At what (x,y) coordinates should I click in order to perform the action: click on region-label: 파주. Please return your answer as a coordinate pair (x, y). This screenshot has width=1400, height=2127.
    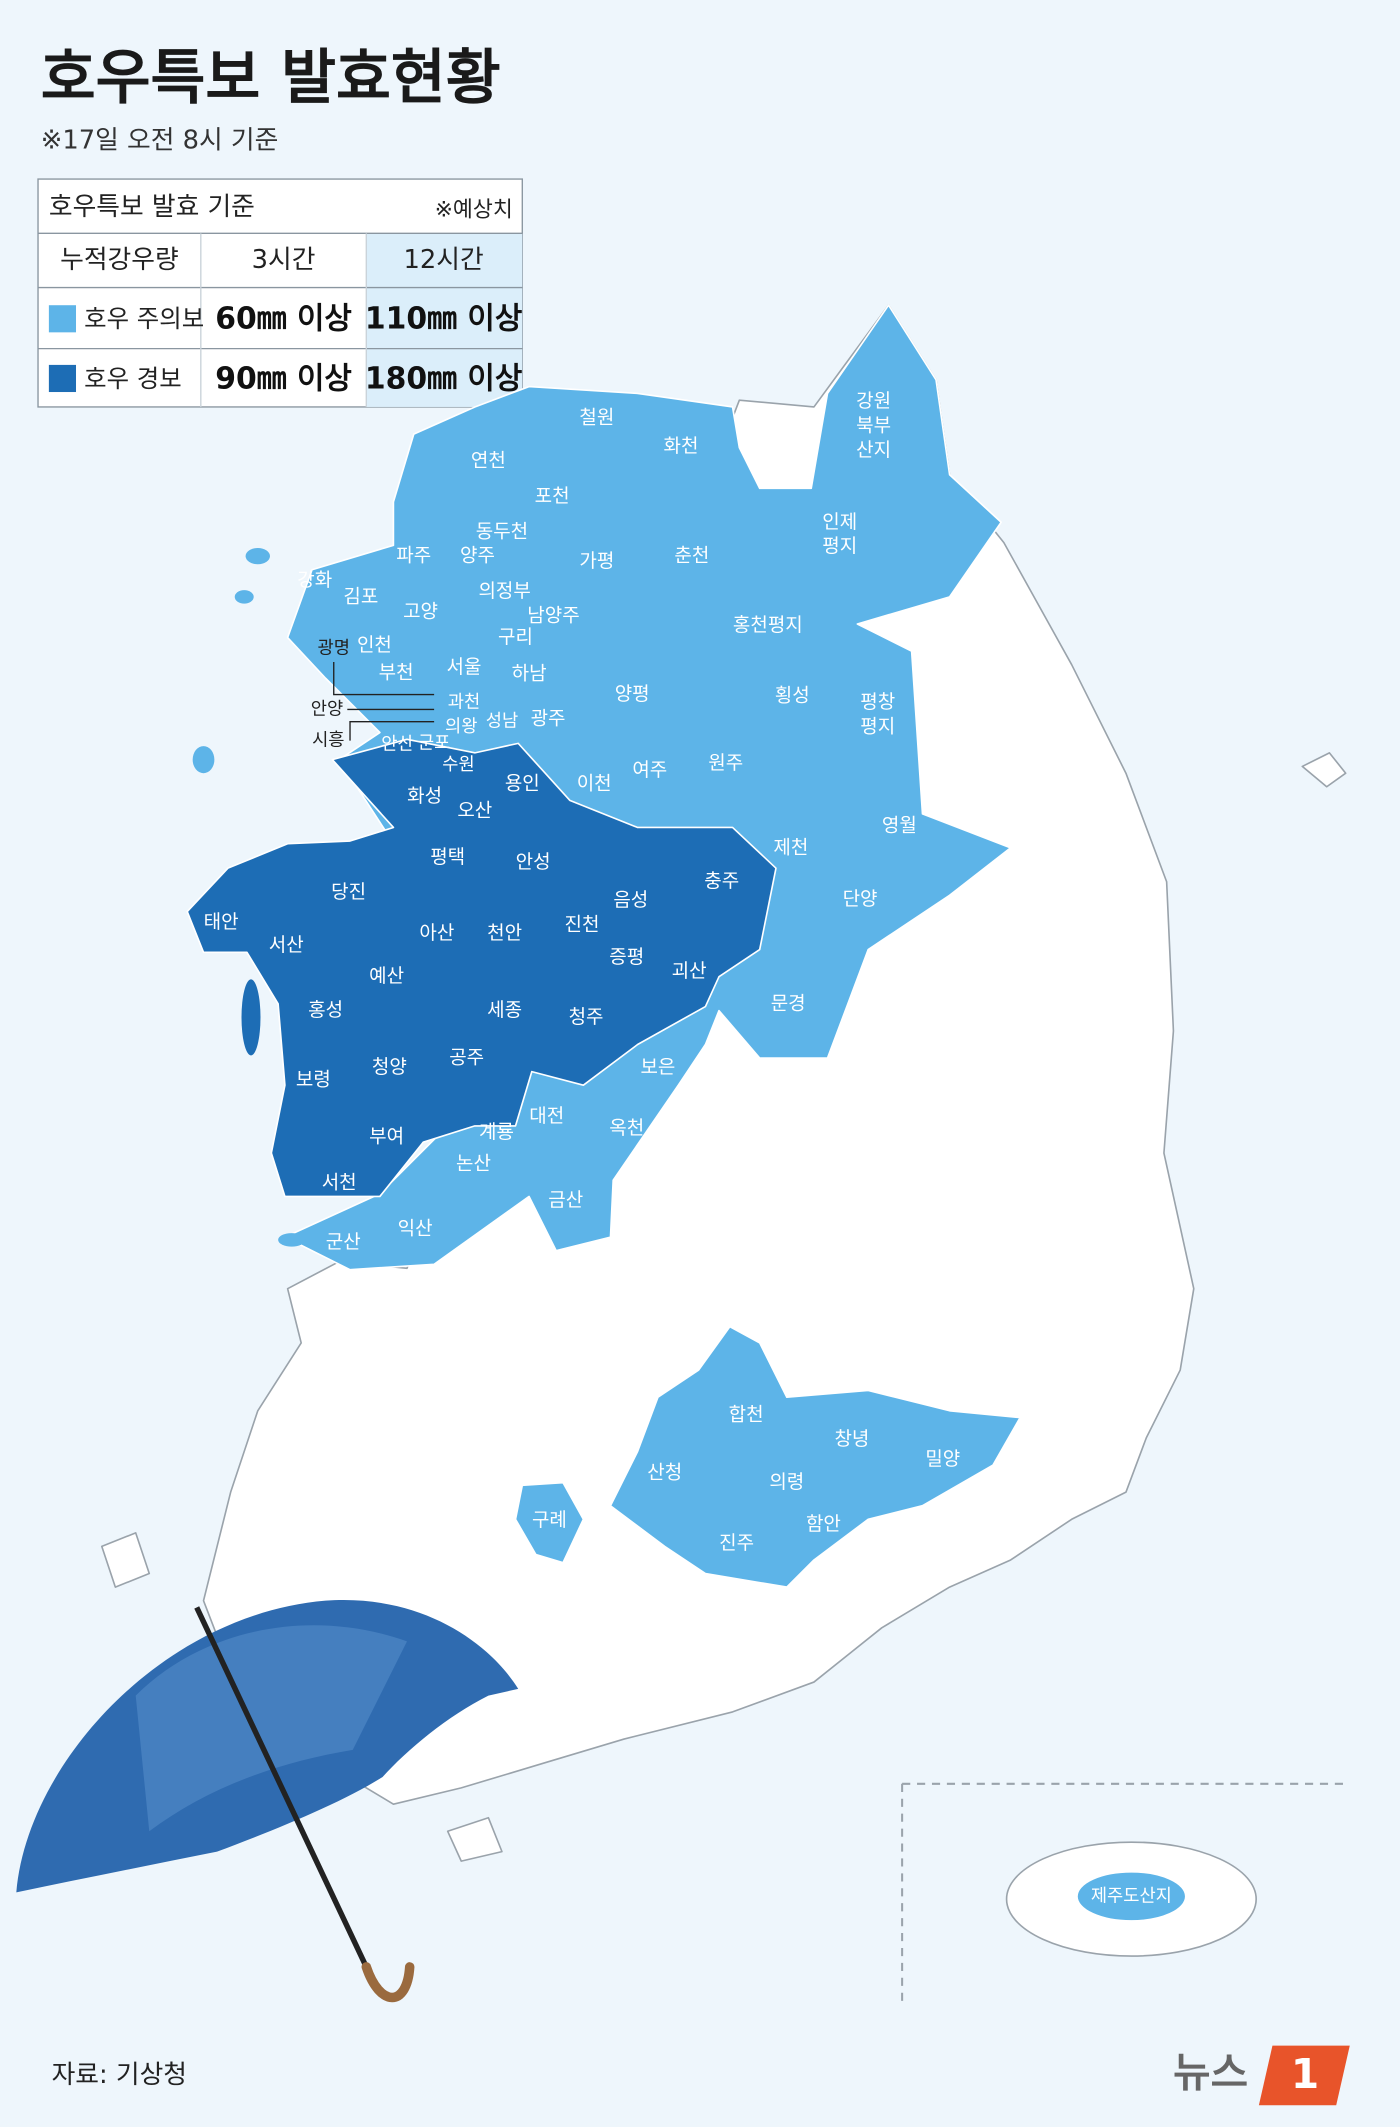
    Looking at the image, I should click on (413, 556).